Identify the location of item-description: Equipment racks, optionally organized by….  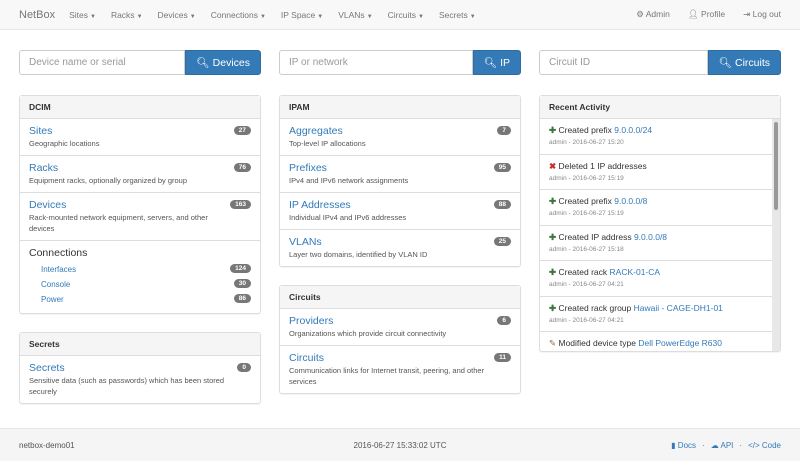
(108, 180).